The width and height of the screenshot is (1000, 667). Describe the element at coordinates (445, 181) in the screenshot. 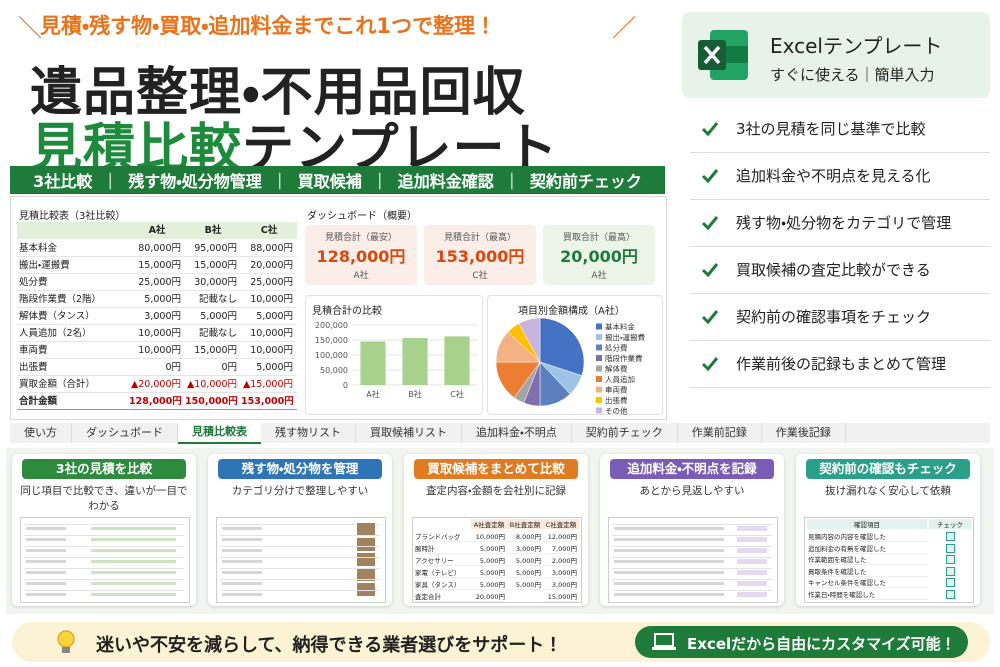

I see `ribbon-item: 追加料金確認` at that location.